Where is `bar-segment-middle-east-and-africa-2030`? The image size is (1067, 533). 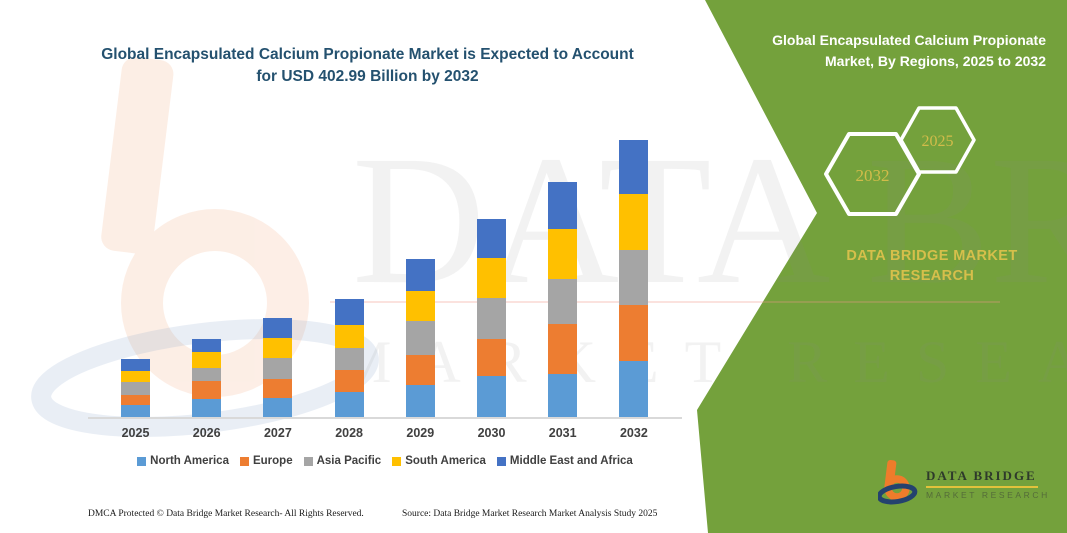
bar-segment-middle-east-and-africa-2030 is located at coordinates (491, 238).